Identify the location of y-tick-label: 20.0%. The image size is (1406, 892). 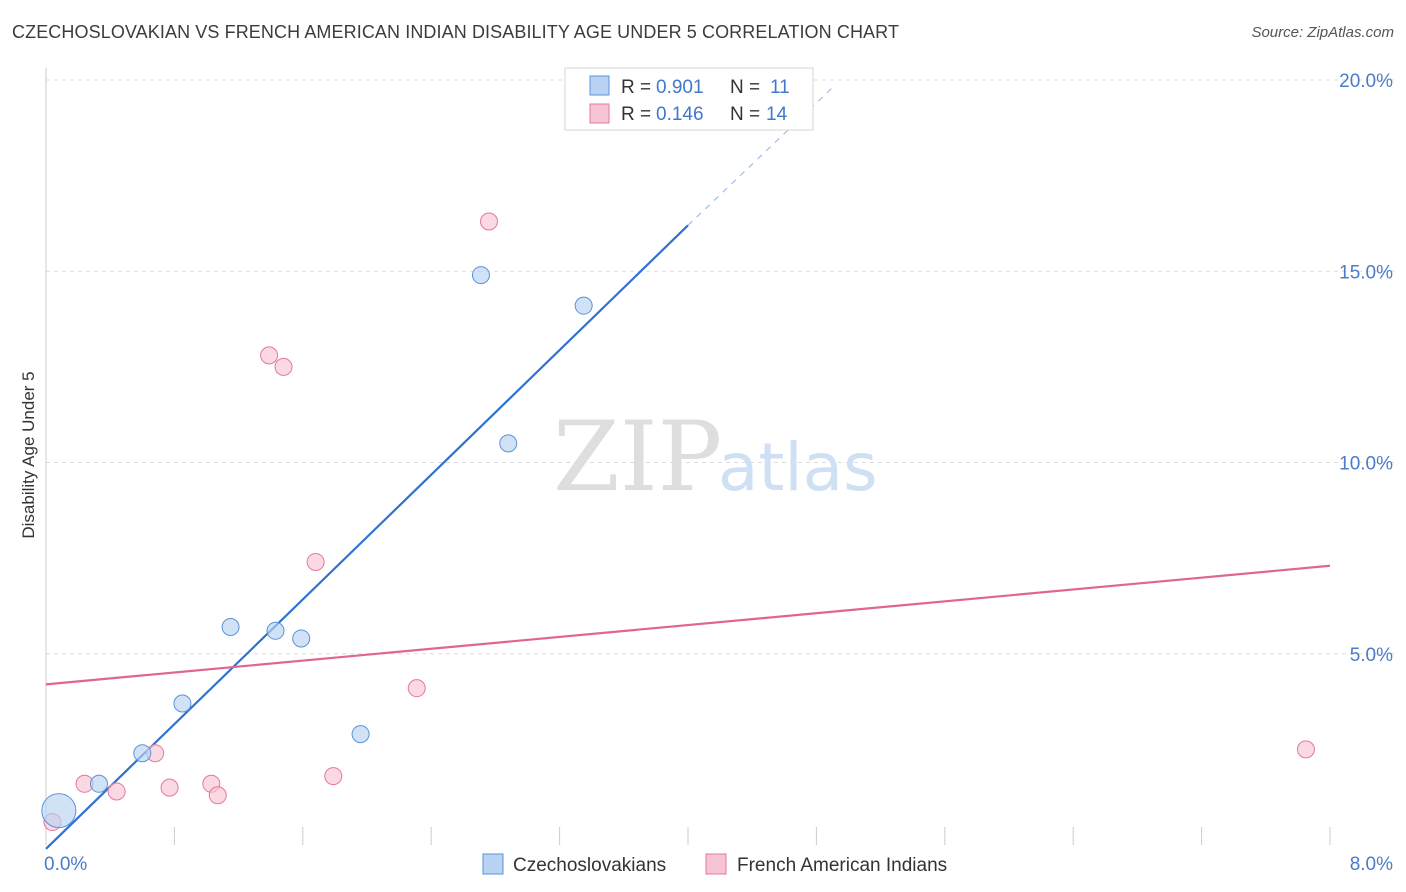
(1366, 81).